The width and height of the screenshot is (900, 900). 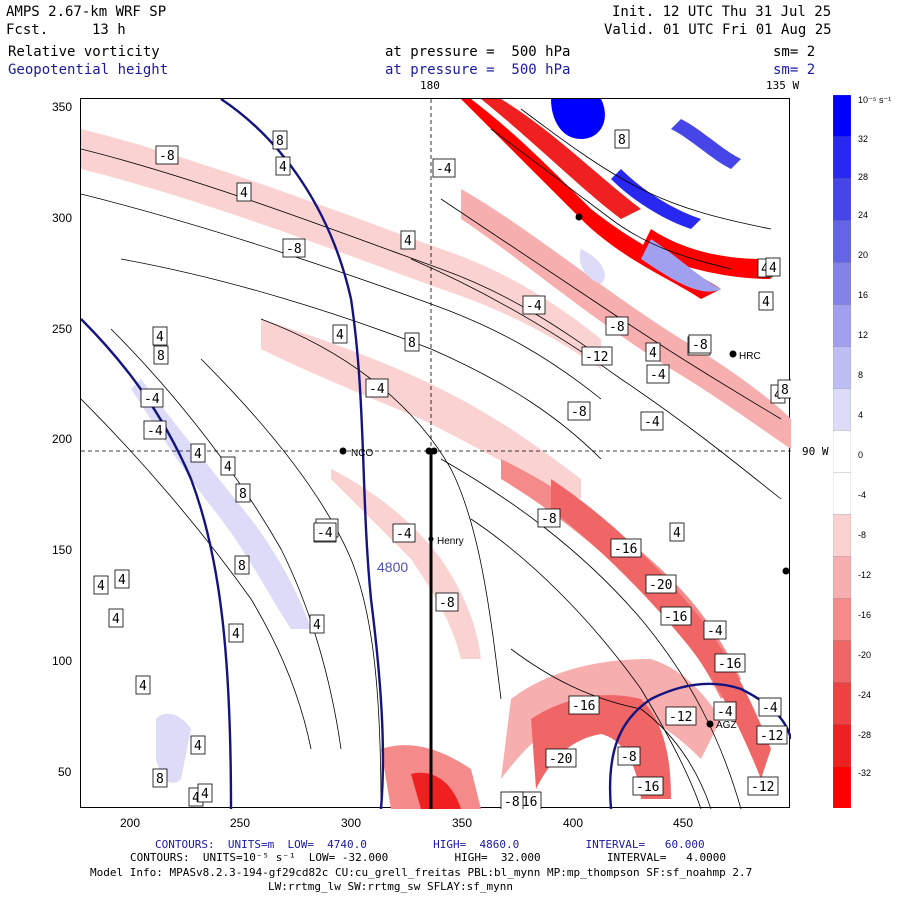 What do you see at coordinates (660, 585) in the screenshot?
I see `svg-text: -20` at bounding box center [660, 585].